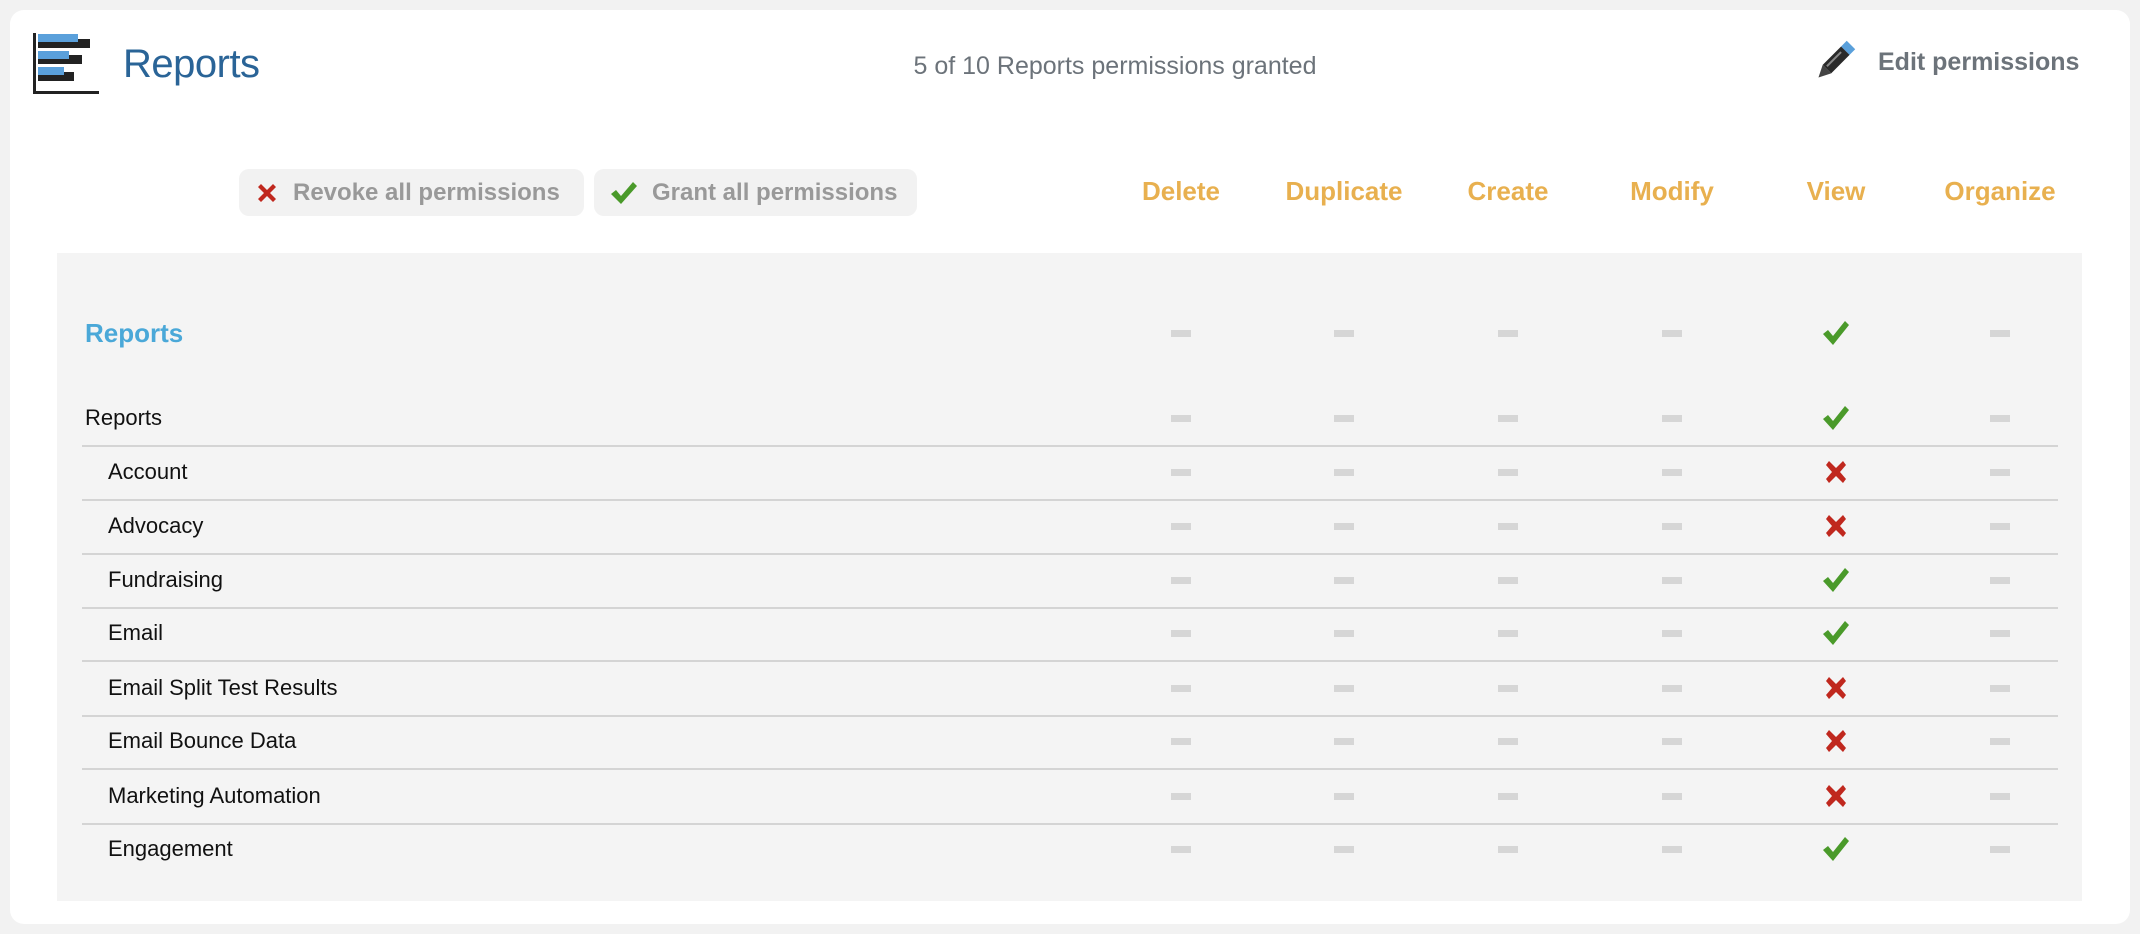 Image resolution: width=2140 pixels, height=934 pixels. Describe the element at coordinates (1508, 472) in the screenshot. I see `row-1-create-na-dash` at that location.